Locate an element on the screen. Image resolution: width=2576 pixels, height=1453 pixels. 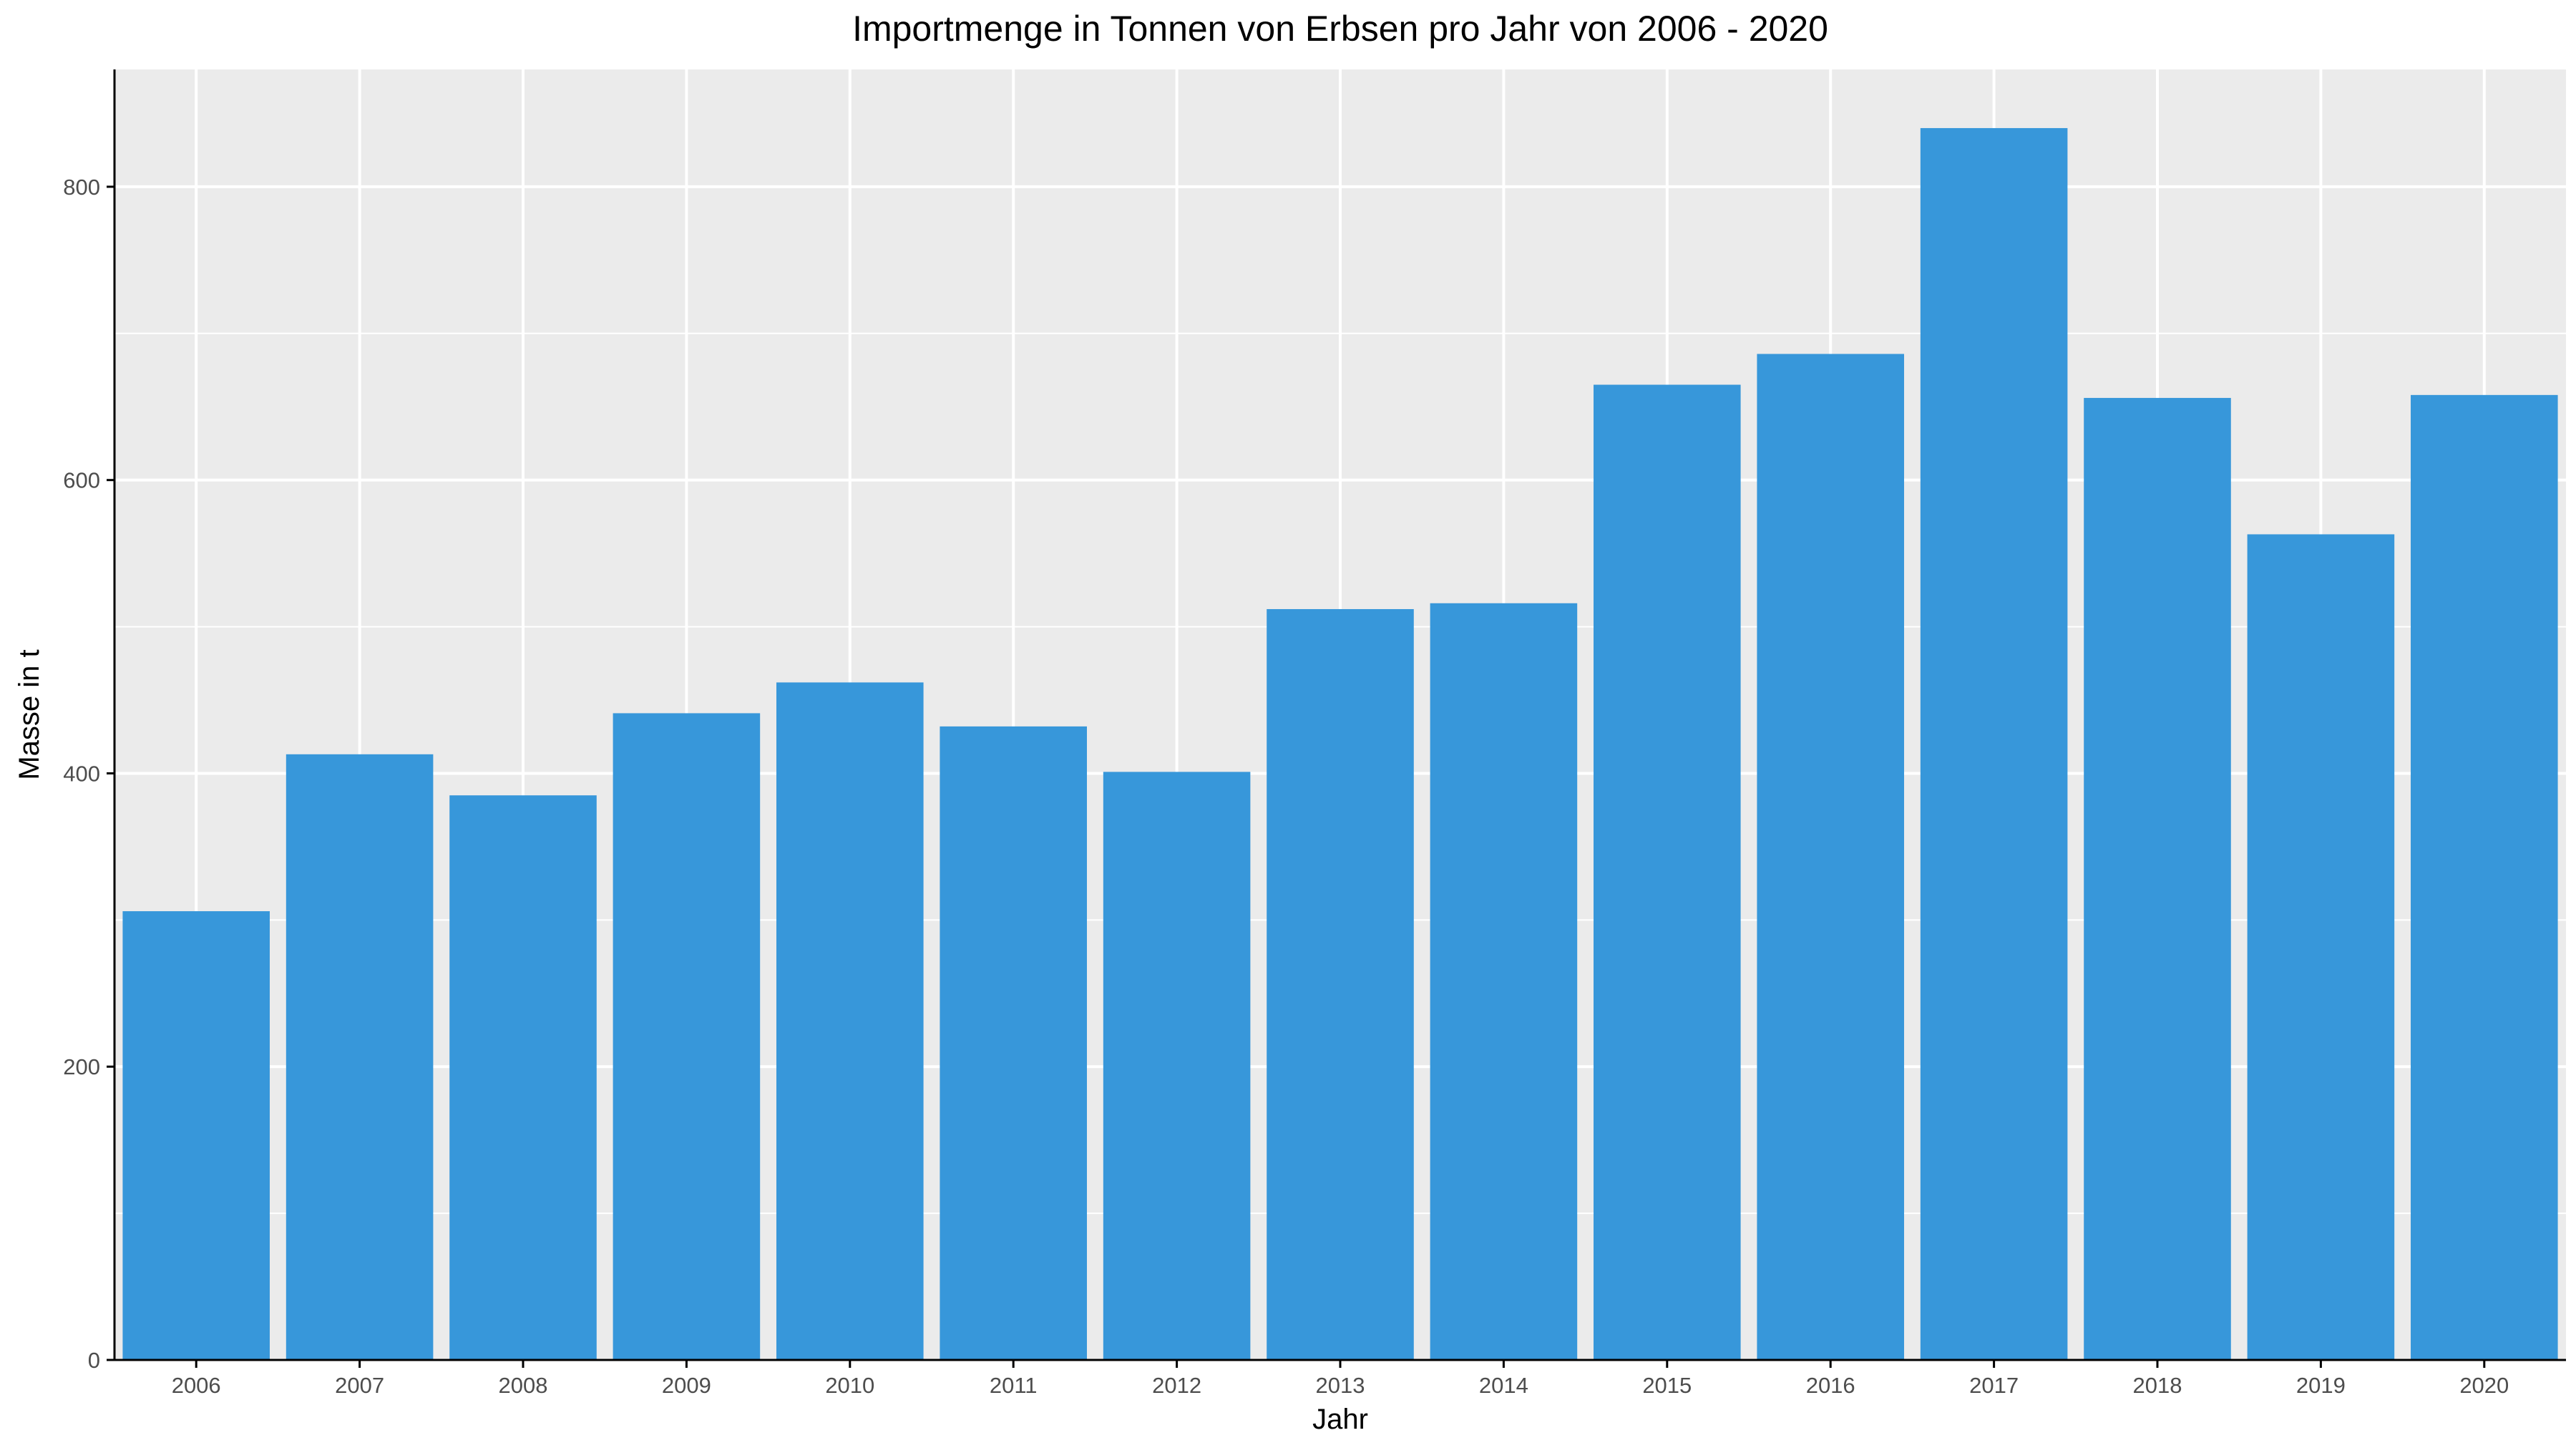
x-tick-label: 2012 is located at coordinates (1176, 1385).